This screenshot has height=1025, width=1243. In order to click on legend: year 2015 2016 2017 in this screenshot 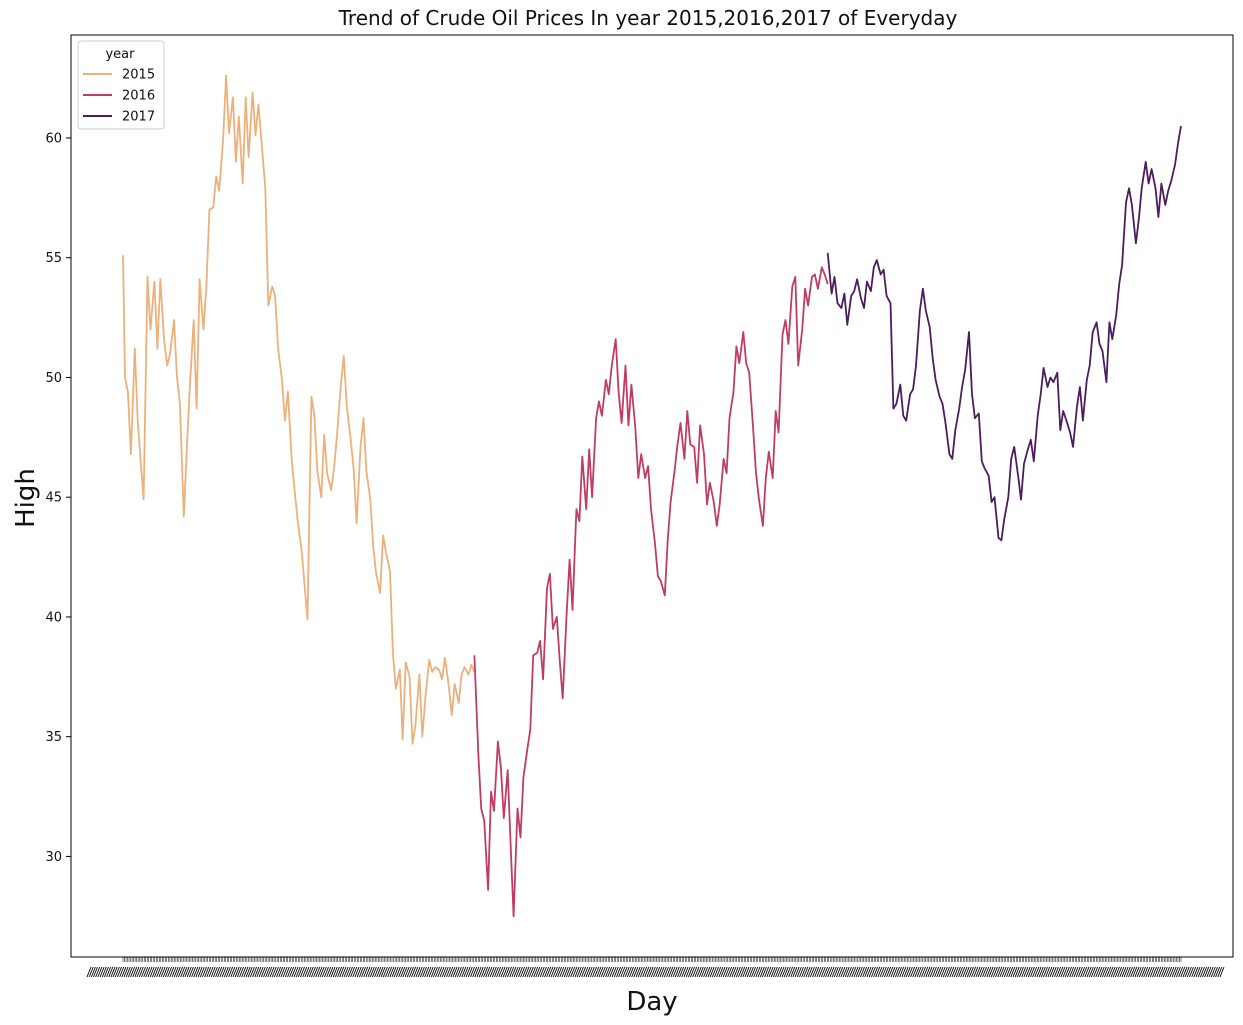, I will do `click(121, 85)`.